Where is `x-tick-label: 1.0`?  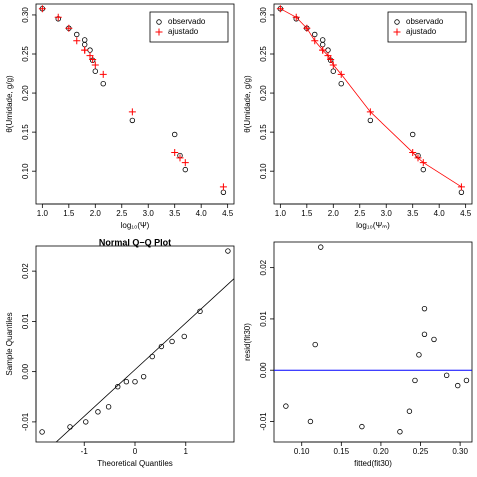 x-tick-label: 1.0 is located at coordinates (43, 213).